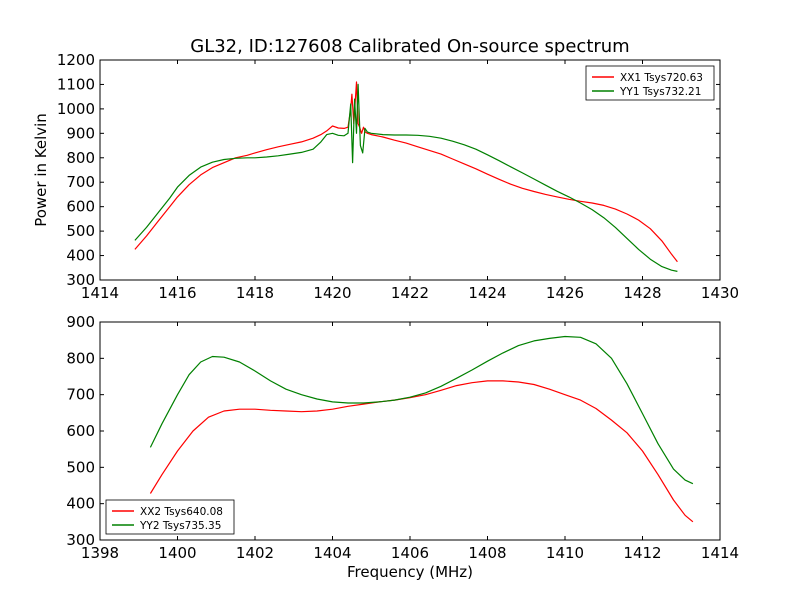  What do you see at coordinates (255, 553) in the screenshot?
I see `x-tick-label: 1402` at bounding box center [255, 553].